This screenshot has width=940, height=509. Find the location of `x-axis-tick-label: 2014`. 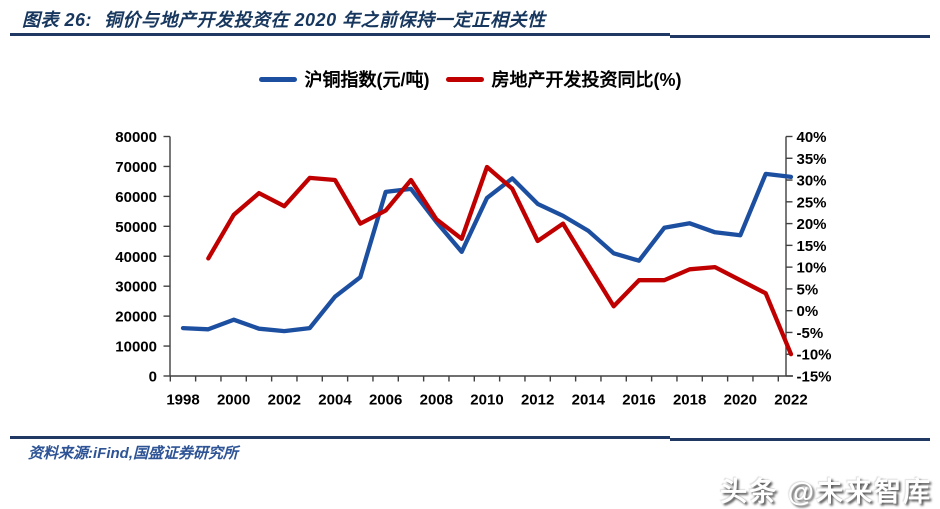

x-axis-tick-label: 2014 is located at coordinates (589, 400).